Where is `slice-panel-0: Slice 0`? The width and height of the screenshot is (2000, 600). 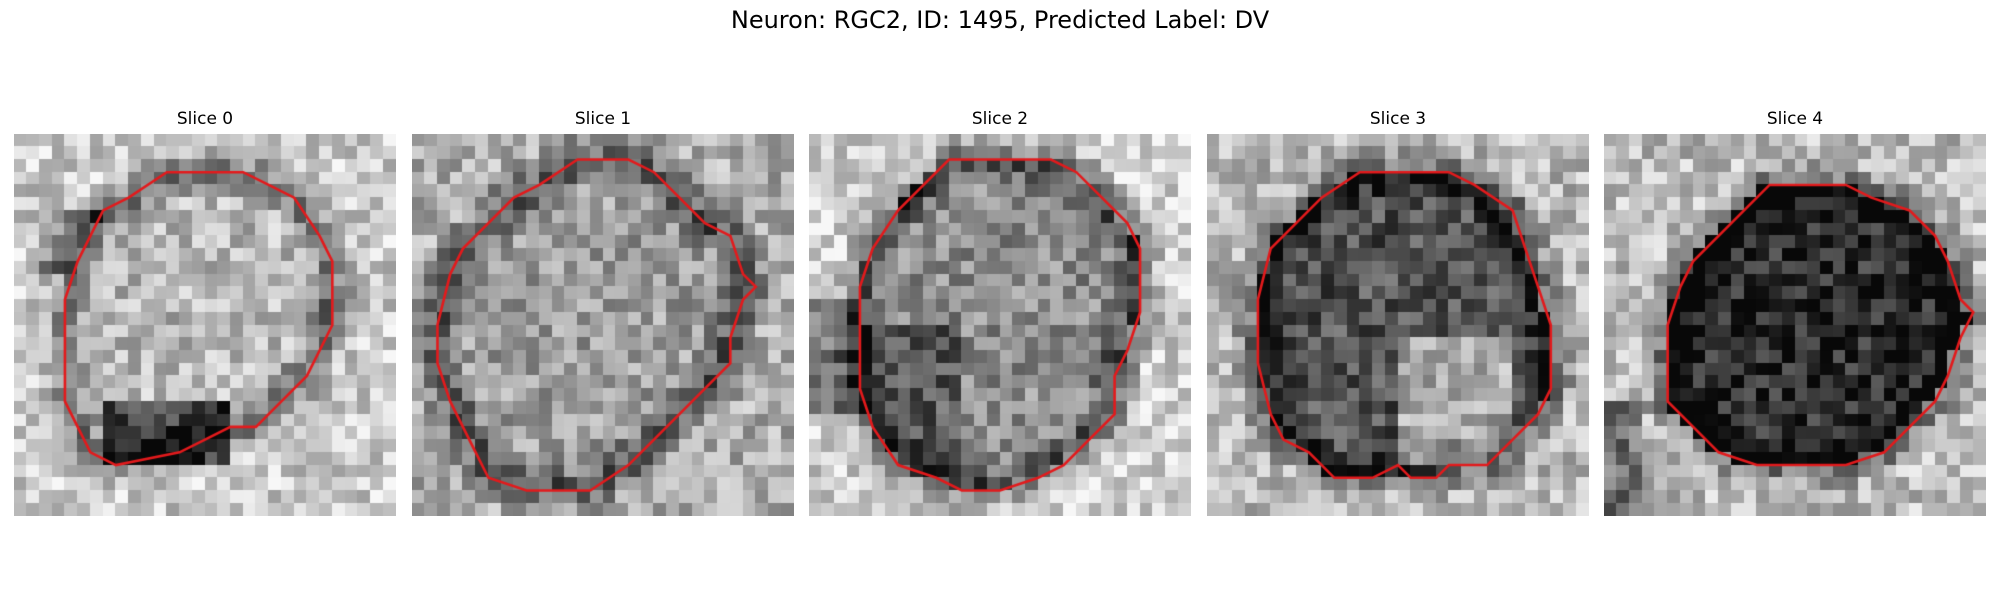
slice-panel-0: Slice 0 is located at coordinates (205, 311).